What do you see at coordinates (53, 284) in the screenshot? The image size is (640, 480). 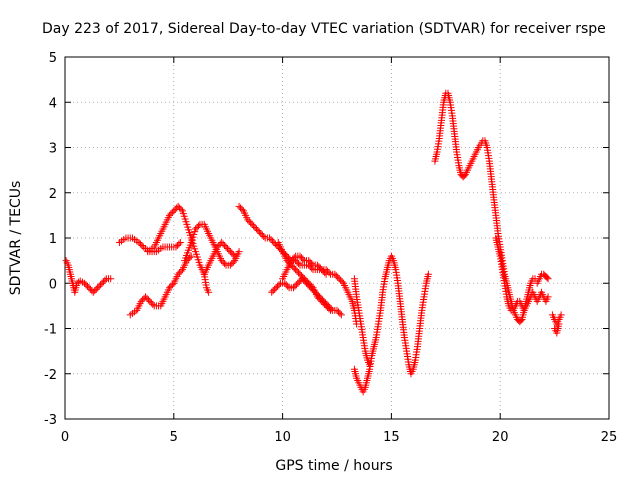 I see `y-tick-label: 0` at bounding box center [53, 284].